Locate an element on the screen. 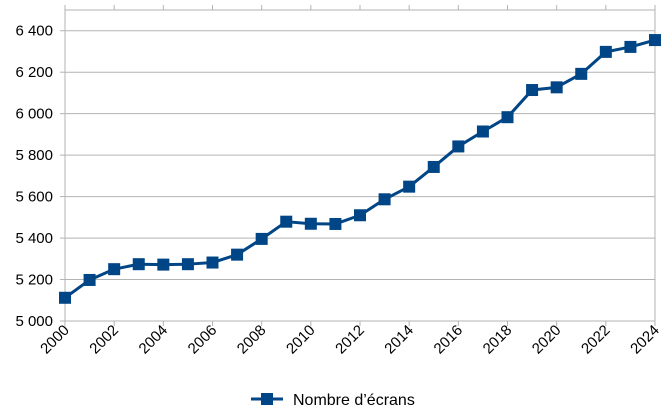  y-tick-label-5: 6 000 is located at coordinates (34, 114).